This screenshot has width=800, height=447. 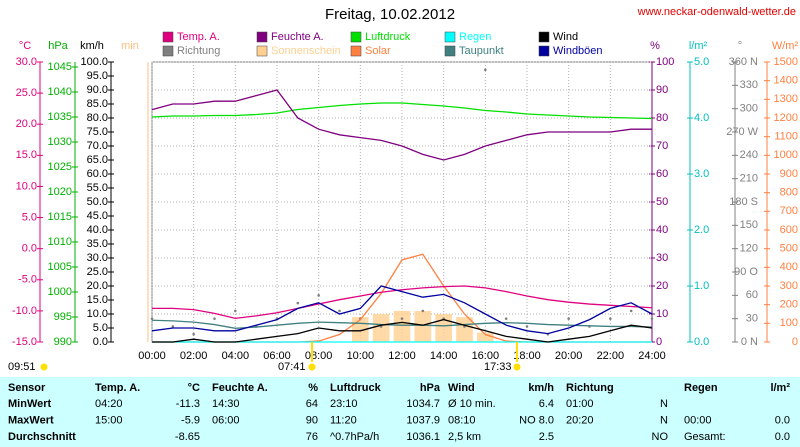 I want to click on table-cell: 08:10, so click(x=462, y=420).